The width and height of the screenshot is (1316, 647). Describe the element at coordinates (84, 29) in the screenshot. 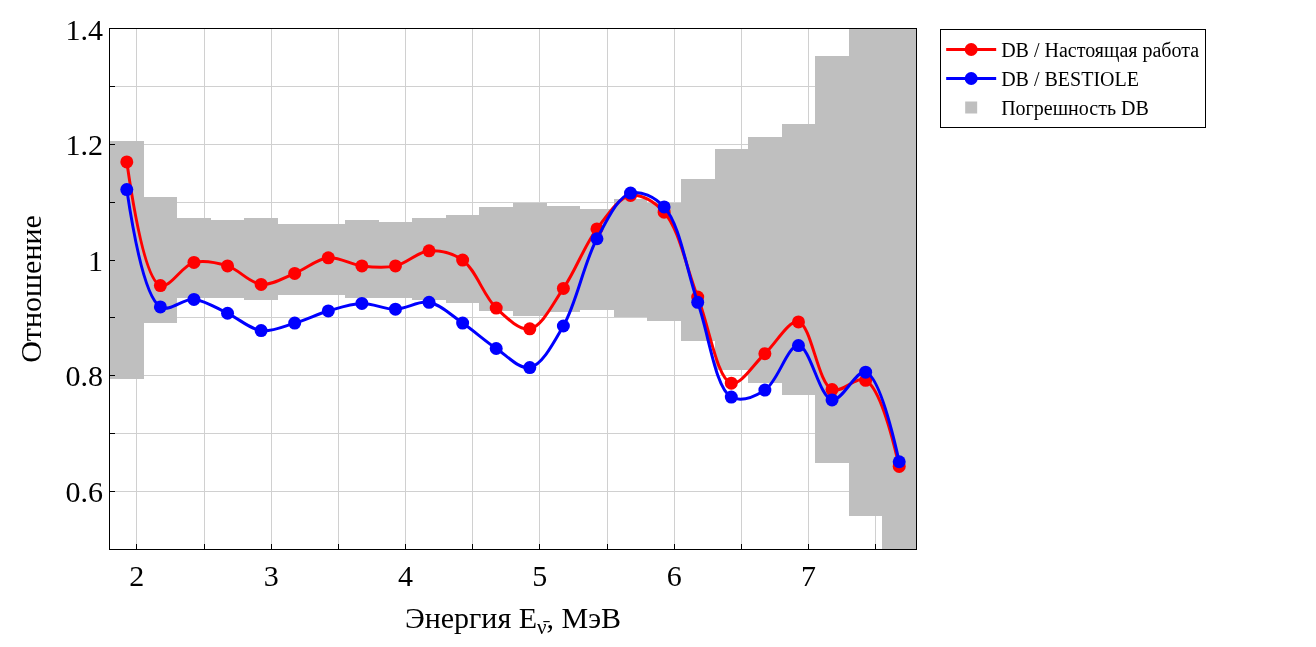

I see `y-tick-label: 1.4` at that location.